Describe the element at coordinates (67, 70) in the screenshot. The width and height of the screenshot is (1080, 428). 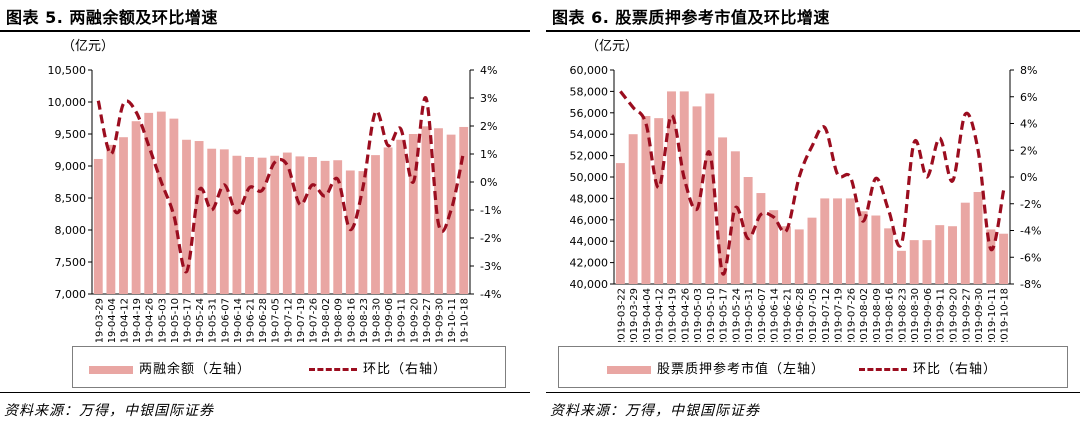
I see `left-axis-tick-label: 10,500` at that location.